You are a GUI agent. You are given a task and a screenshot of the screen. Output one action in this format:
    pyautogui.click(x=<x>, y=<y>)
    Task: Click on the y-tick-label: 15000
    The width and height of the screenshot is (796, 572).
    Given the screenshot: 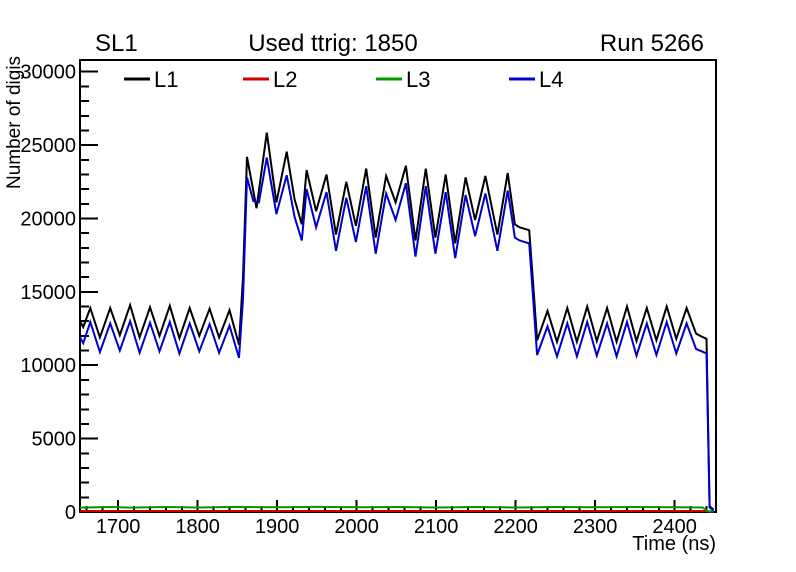 What is the action you would take?
    pyautogui.click(x=48, y=293)
    